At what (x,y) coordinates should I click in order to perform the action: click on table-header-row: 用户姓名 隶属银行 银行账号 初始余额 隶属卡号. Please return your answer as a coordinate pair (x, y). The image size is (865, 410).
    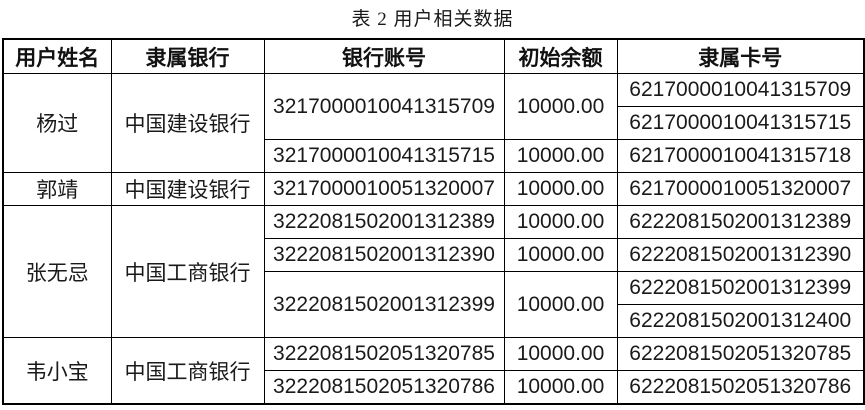
    Looking at the image, I should click on (433, 56).